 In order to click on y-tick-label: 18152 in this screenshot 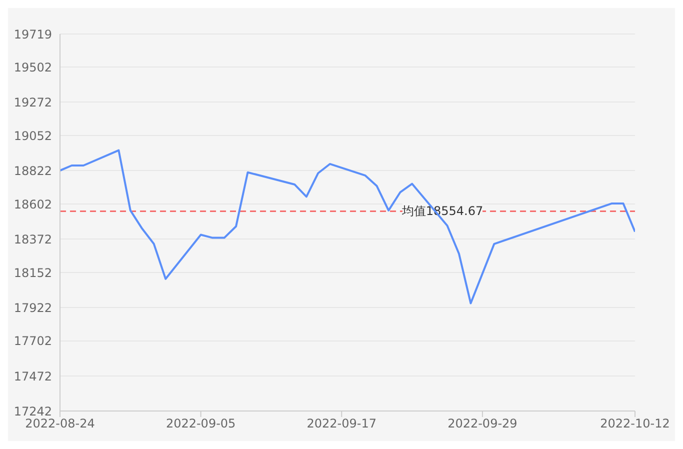, I will do `click(33, 273)`.